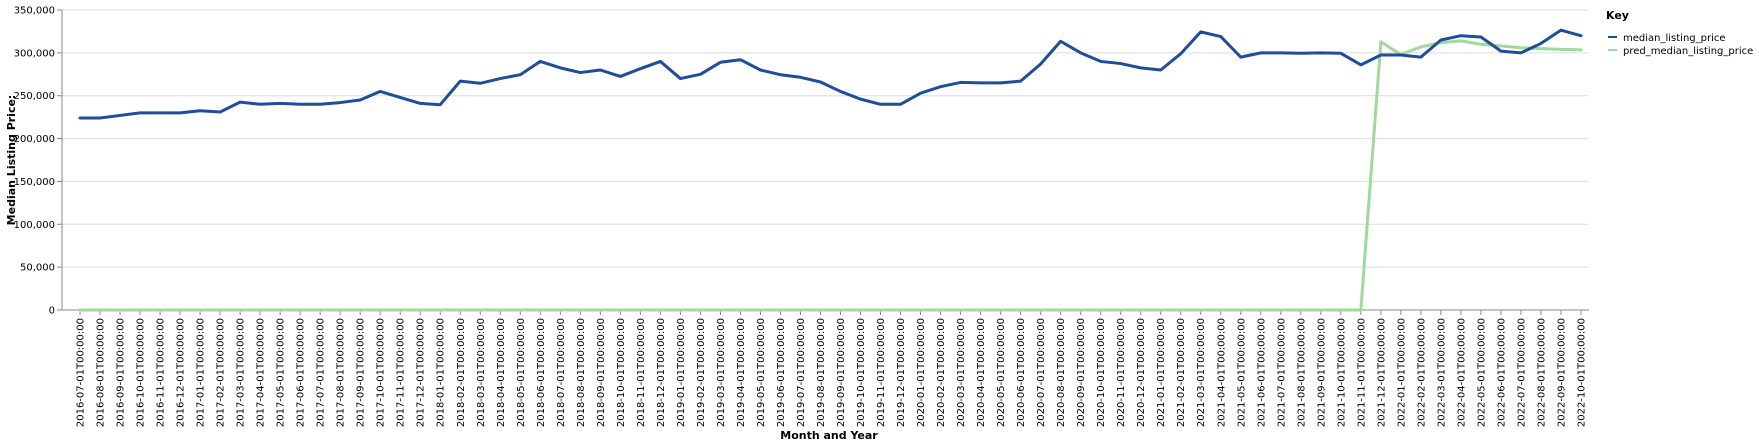  Describe the element at coordinates (1081, 372) in the screenshot. I see `x-tick-label: 2020-09-01T00:00:00` at that location.